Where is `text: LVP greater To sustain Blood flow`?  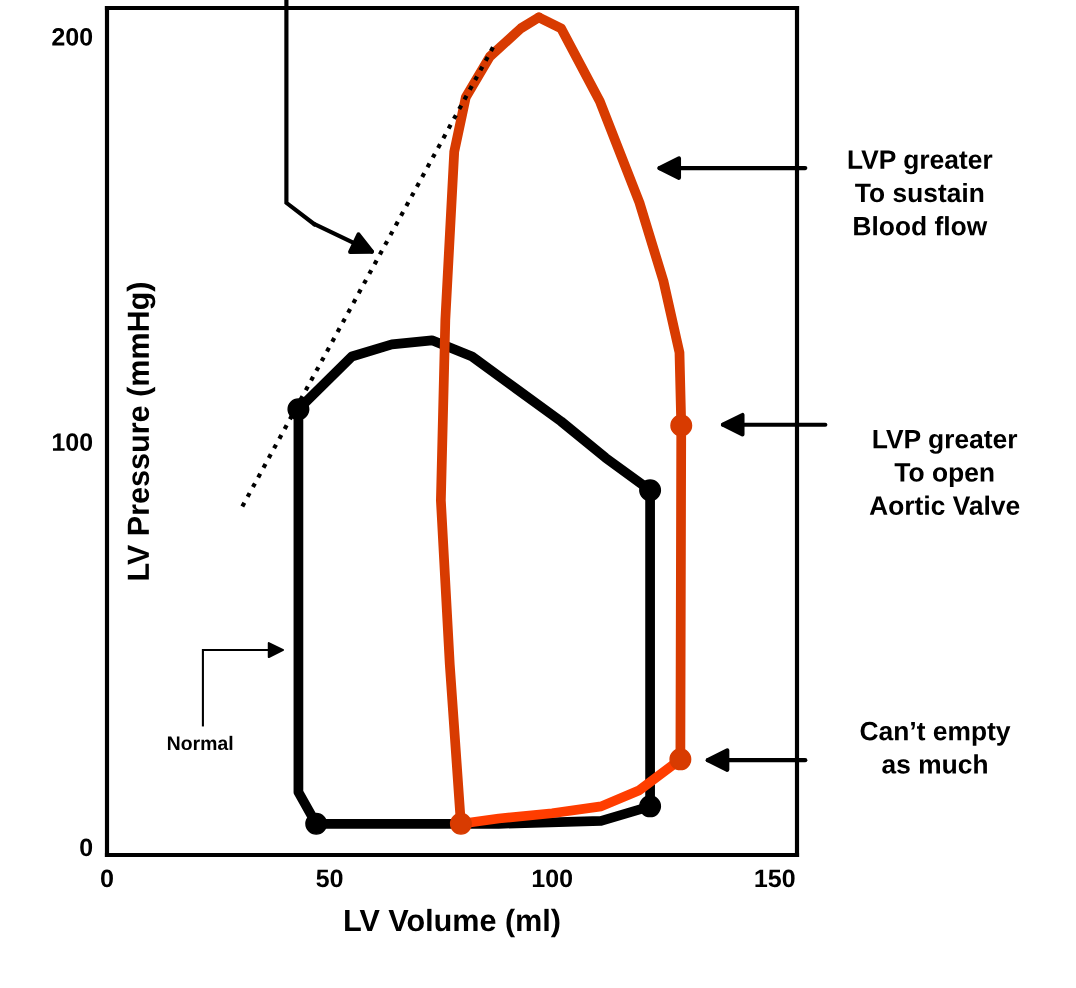
text: LVP greater To sustain Blood flow is located at coordinates (920, 193).